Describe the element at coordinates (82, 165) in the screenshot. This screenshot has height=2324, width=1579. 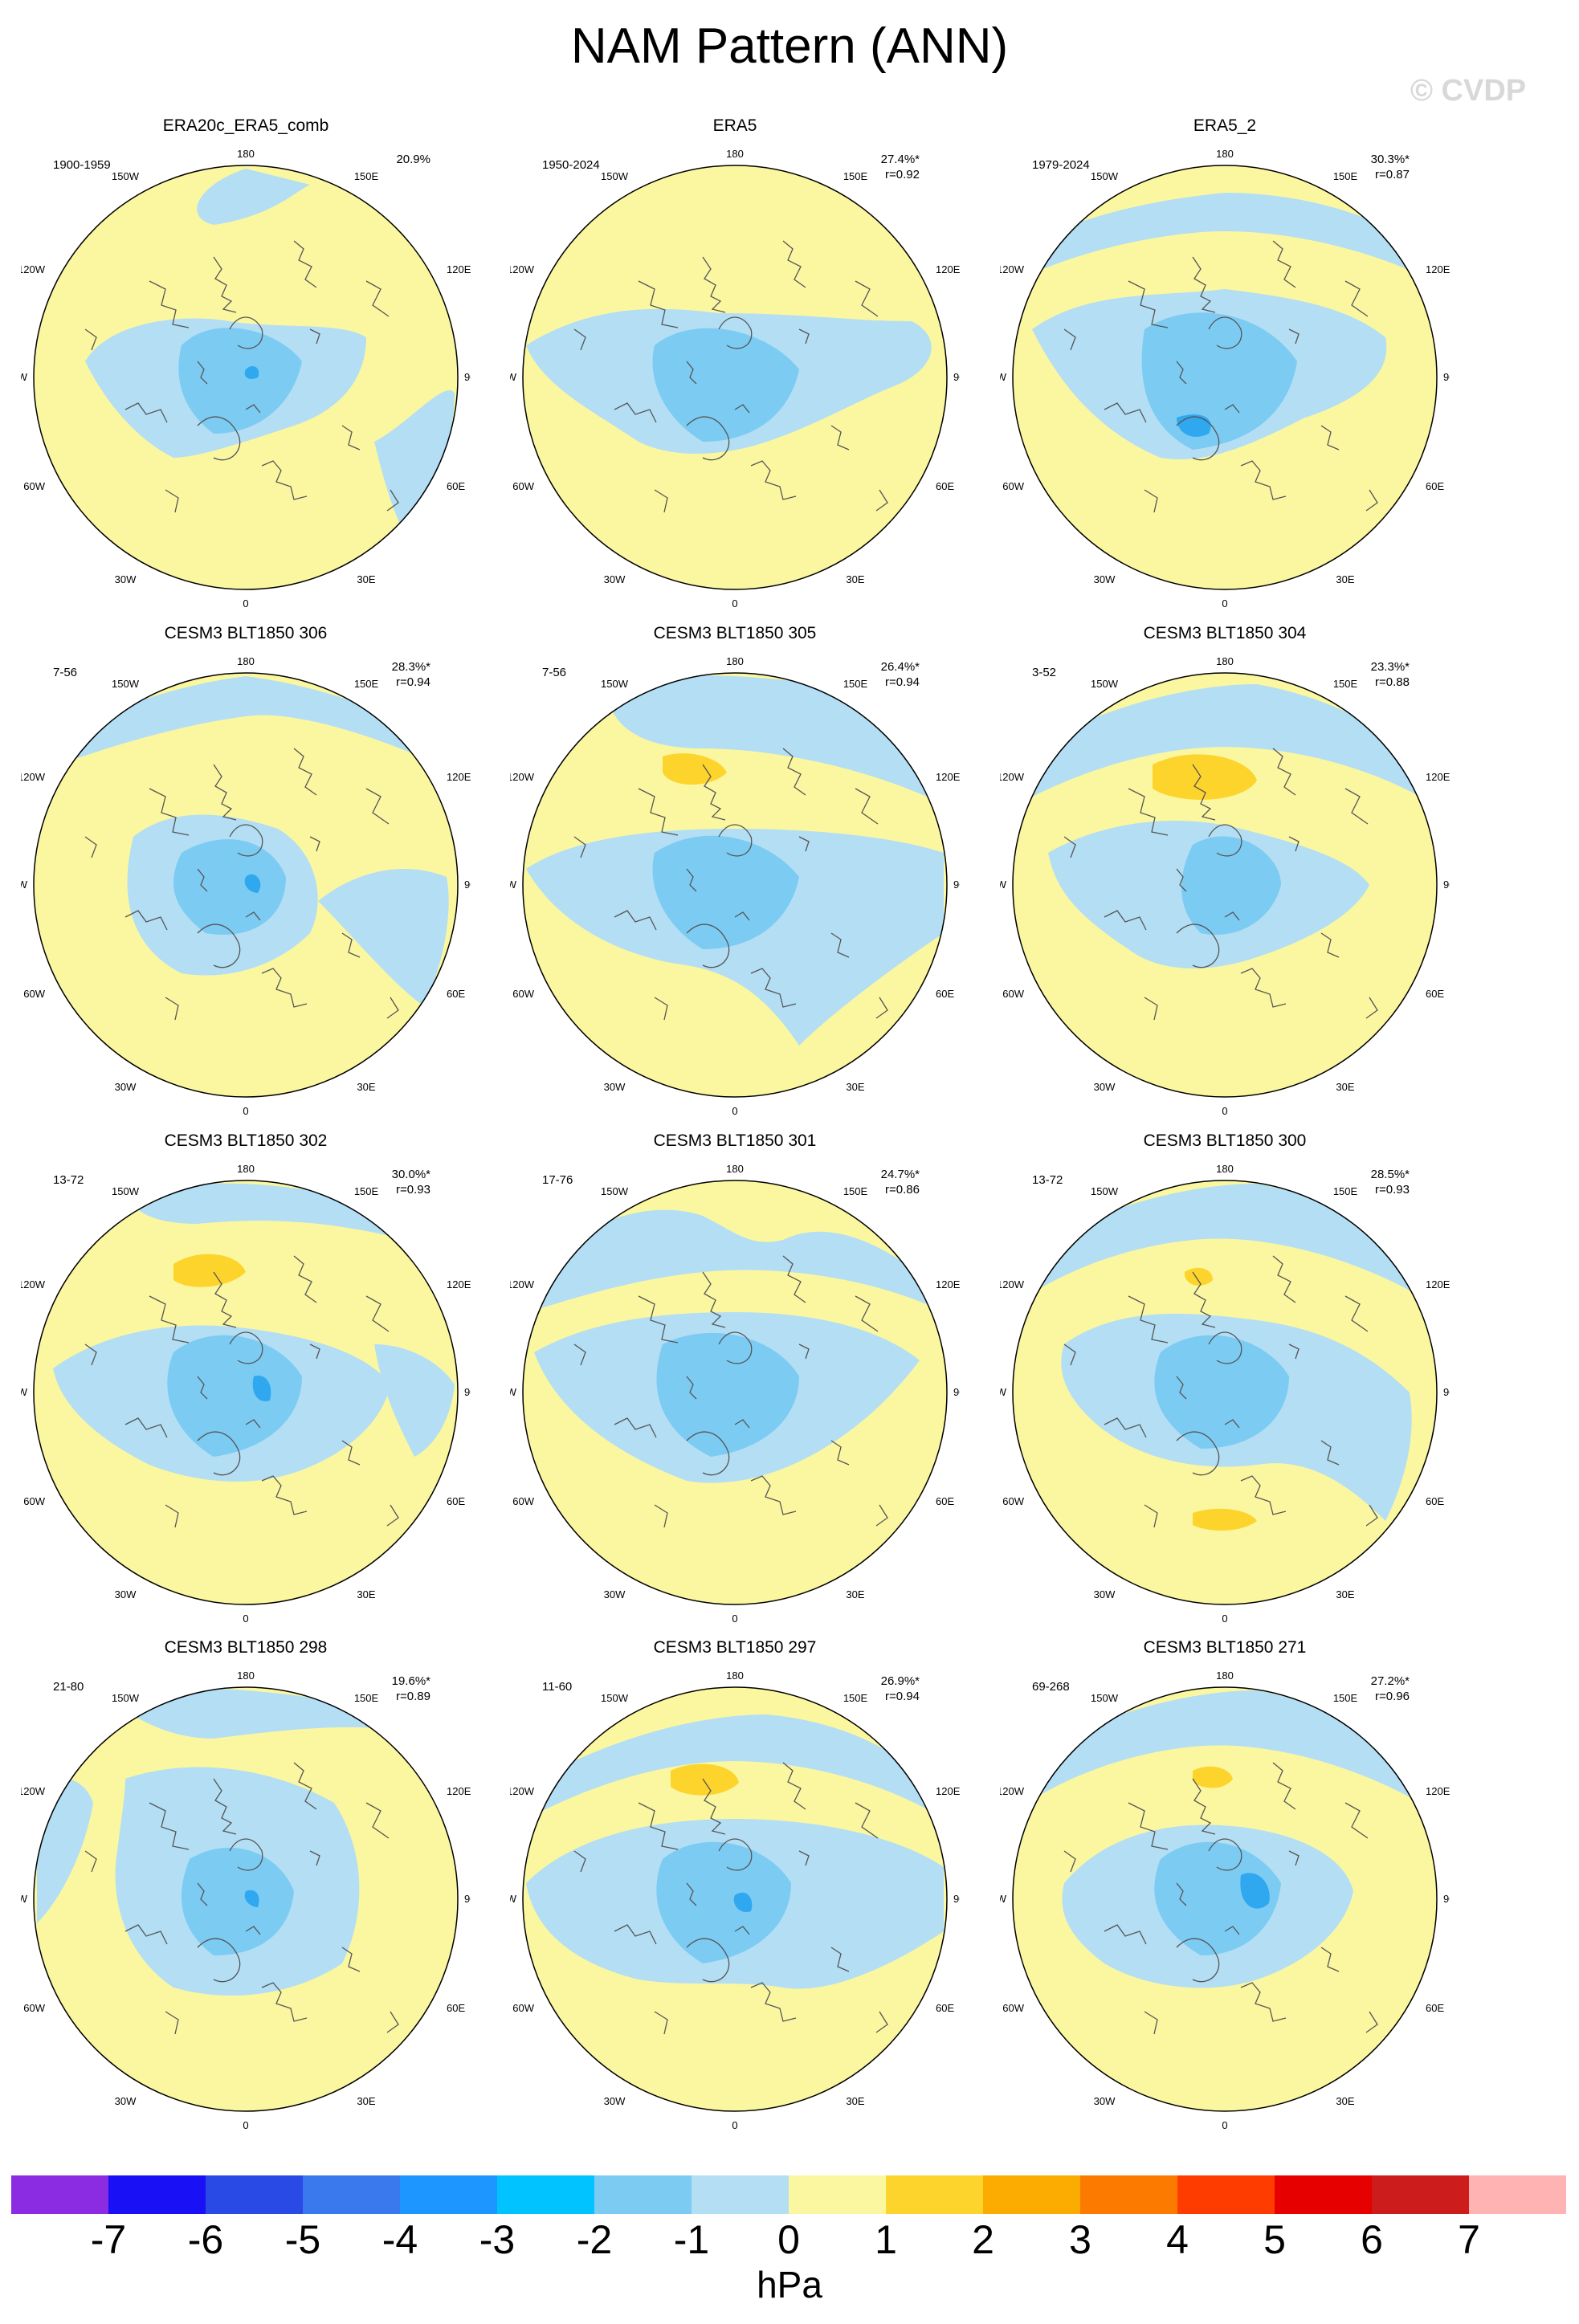
I see `panel-period: 1900-1959` at that location.